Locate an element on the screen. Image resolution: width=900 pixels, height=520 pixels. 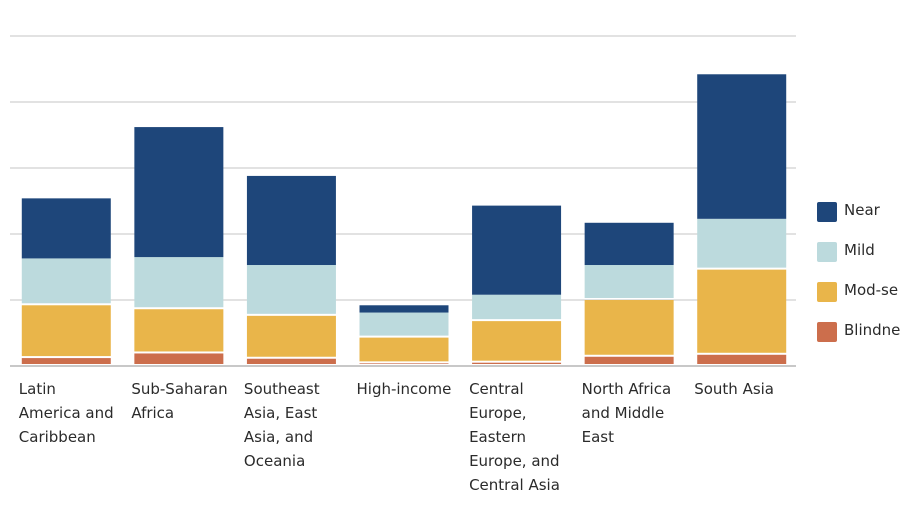
x-tick-label: North Africa and Middle East is located at coordinates (639, 413).